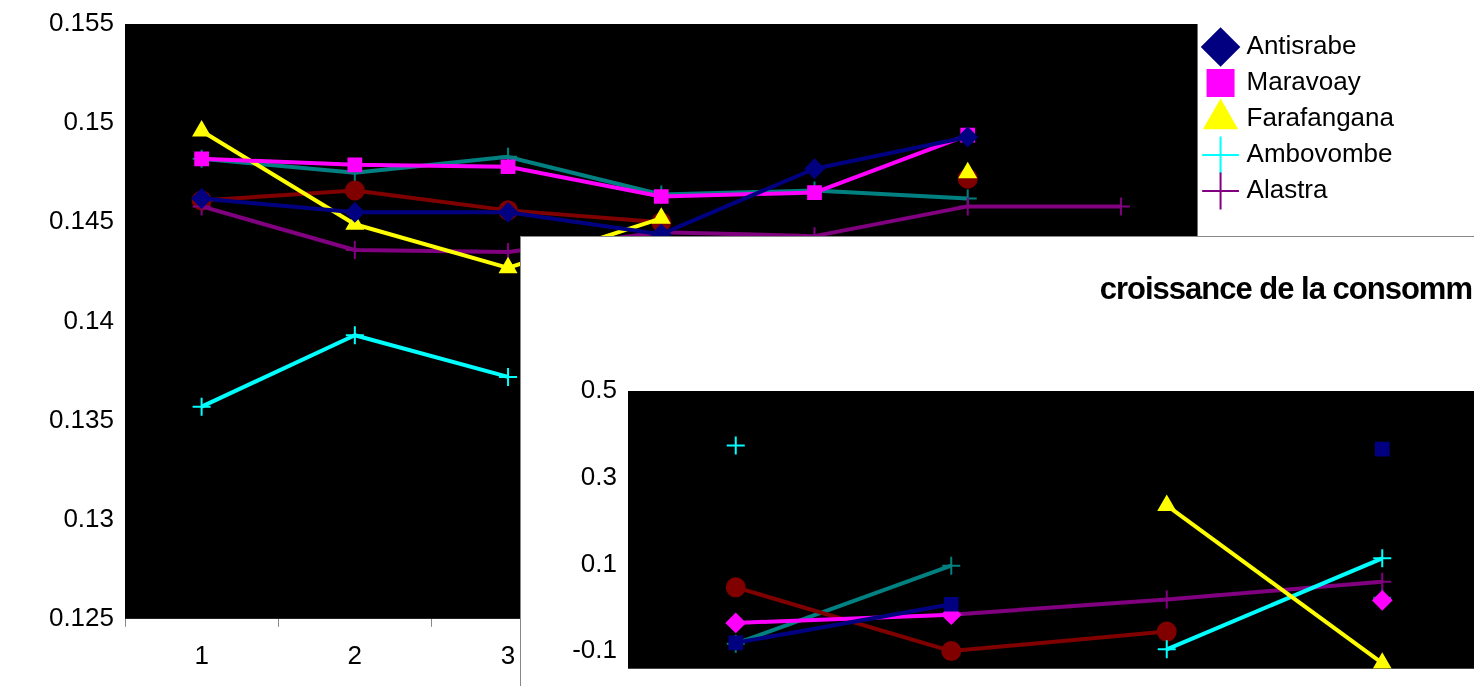 The height and width of the screenshot is (686, 1474). What do you see at coordinates (1319, 153) in the screenshot?
I see `legend-label: Ambovombe` at bounding box center [1319, 153].